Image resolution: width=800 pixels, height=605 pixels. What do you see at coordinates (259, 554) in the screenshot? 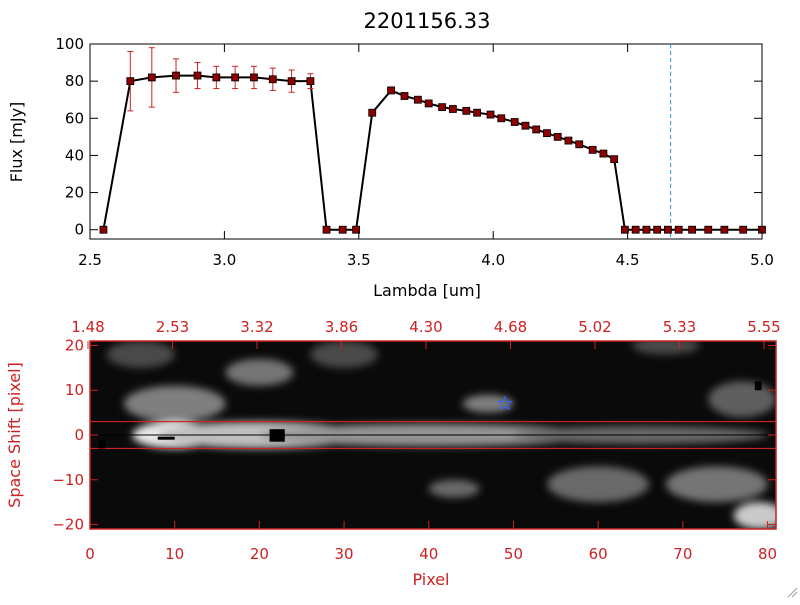
I see `image-x-tick-label: 20` at bounding box center [259, 554].